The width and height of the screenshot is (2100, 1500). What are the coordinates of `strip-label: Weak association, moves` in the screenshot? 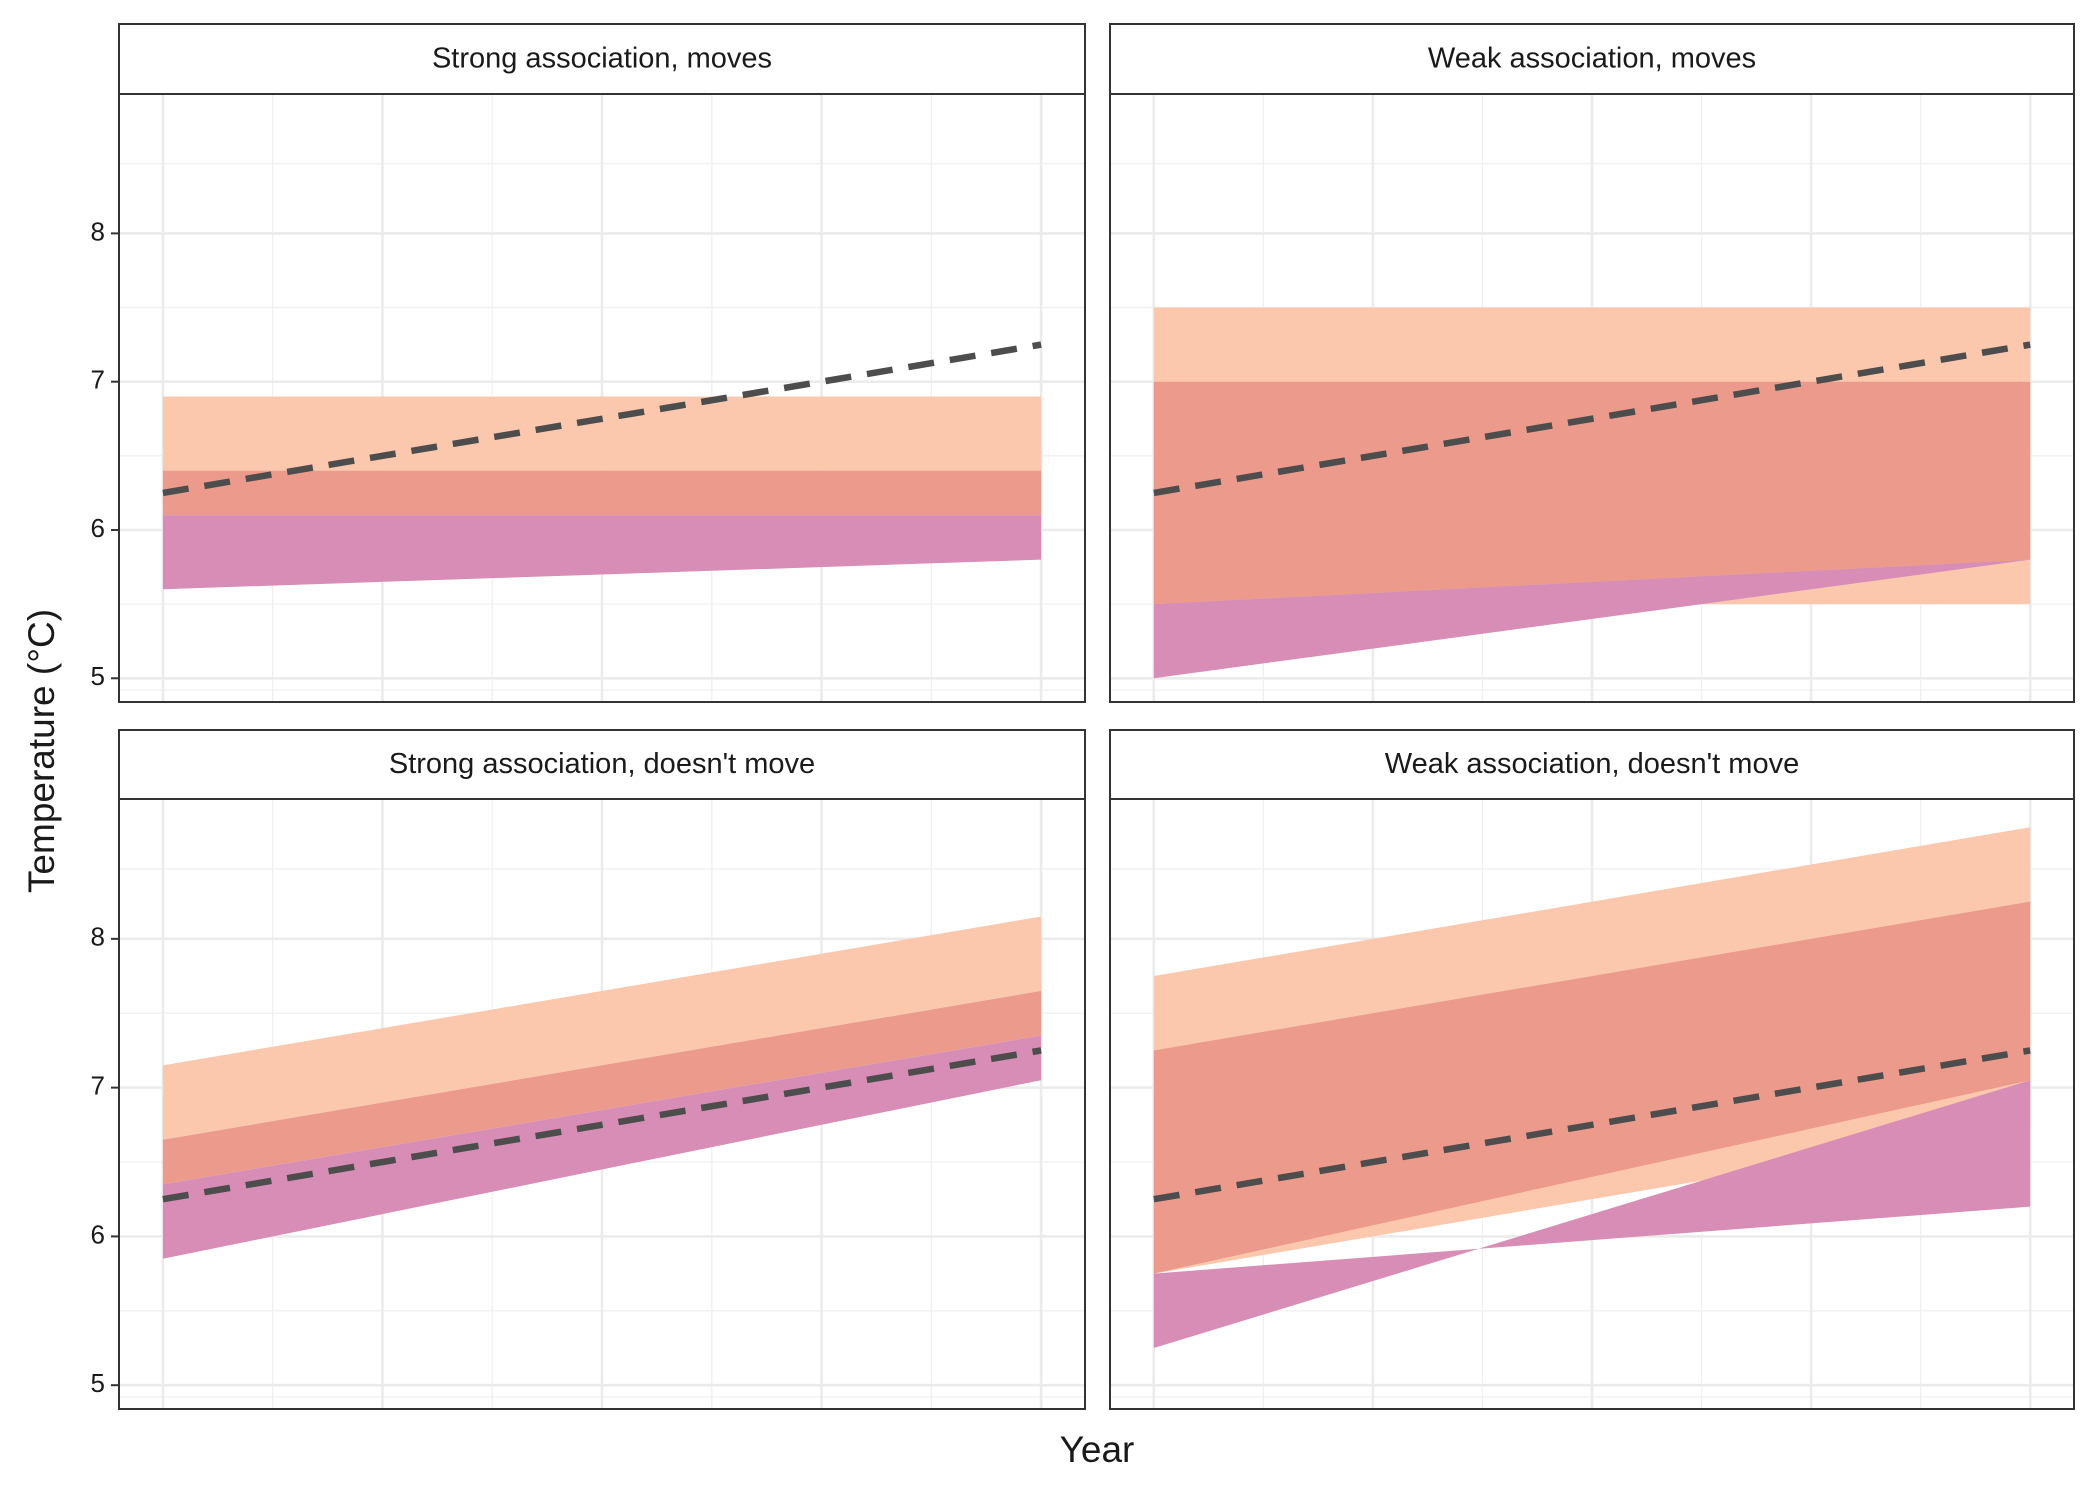 It's located at (1592, 59).